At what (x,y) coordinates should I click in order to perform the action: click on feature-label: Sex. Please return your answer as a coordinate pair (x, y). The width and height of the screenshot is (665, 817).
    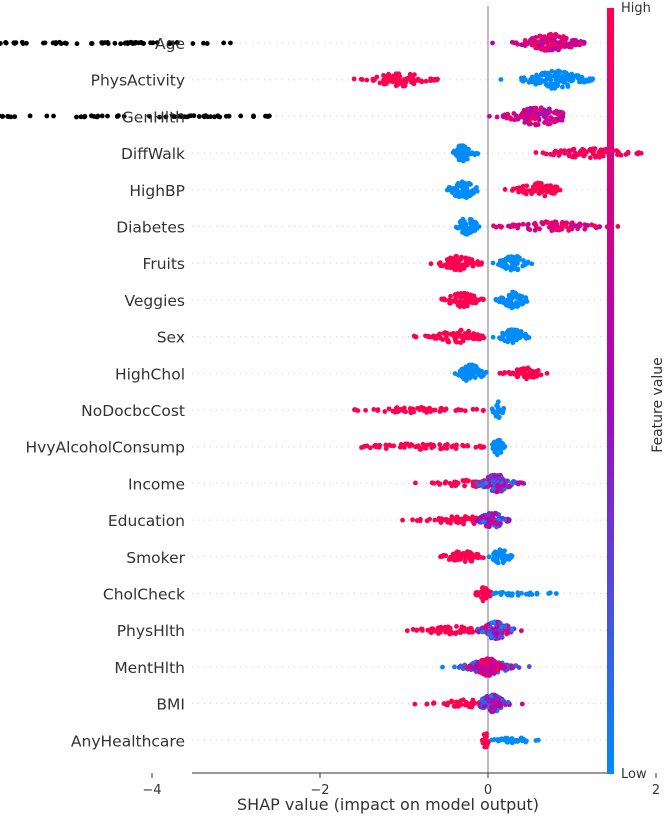
    Looking at the image, I should click on (171, 338).